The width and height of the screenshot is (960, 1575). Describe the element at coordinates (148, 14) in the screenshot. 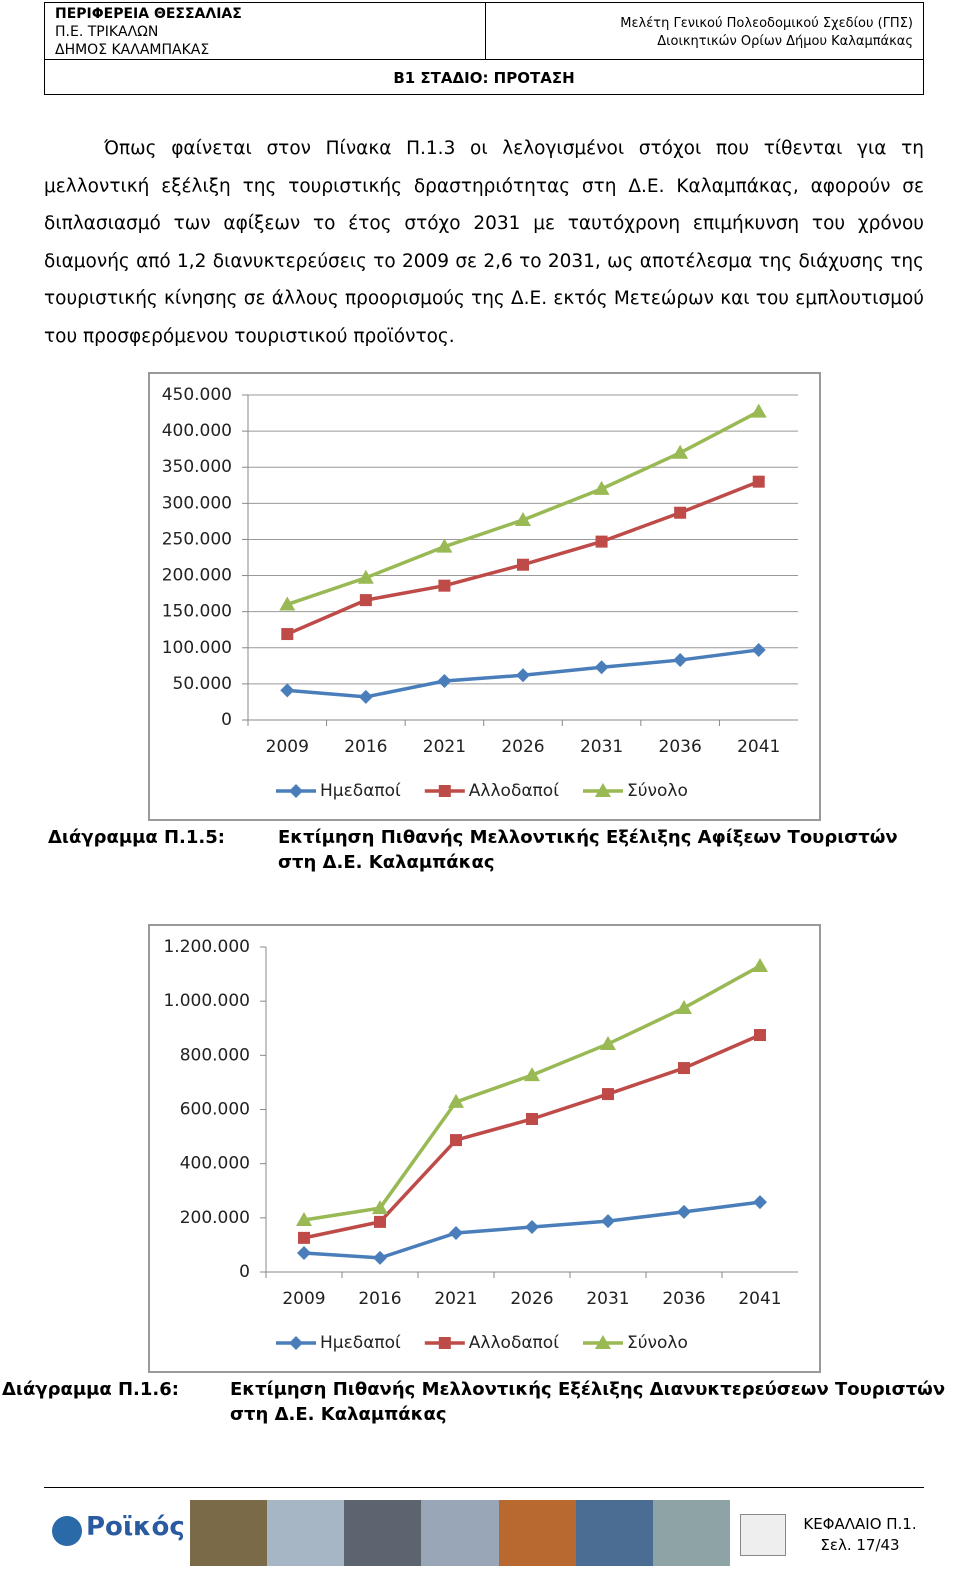

I see `header-line: ΠΕΡΙΦΕΡΕΙΑ ΘΕΣΣΑΛΙΑΣ` at that location.